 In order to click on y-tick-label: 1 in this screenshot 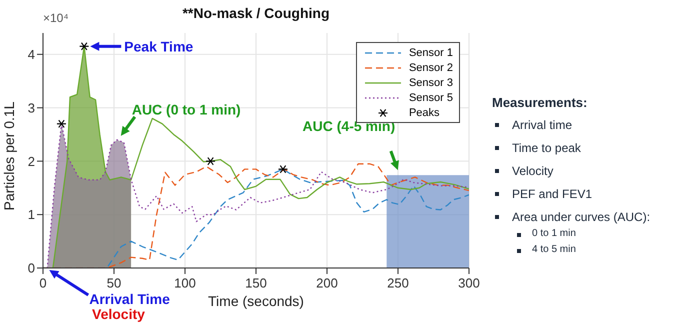, I will do `click(31, 214)`.